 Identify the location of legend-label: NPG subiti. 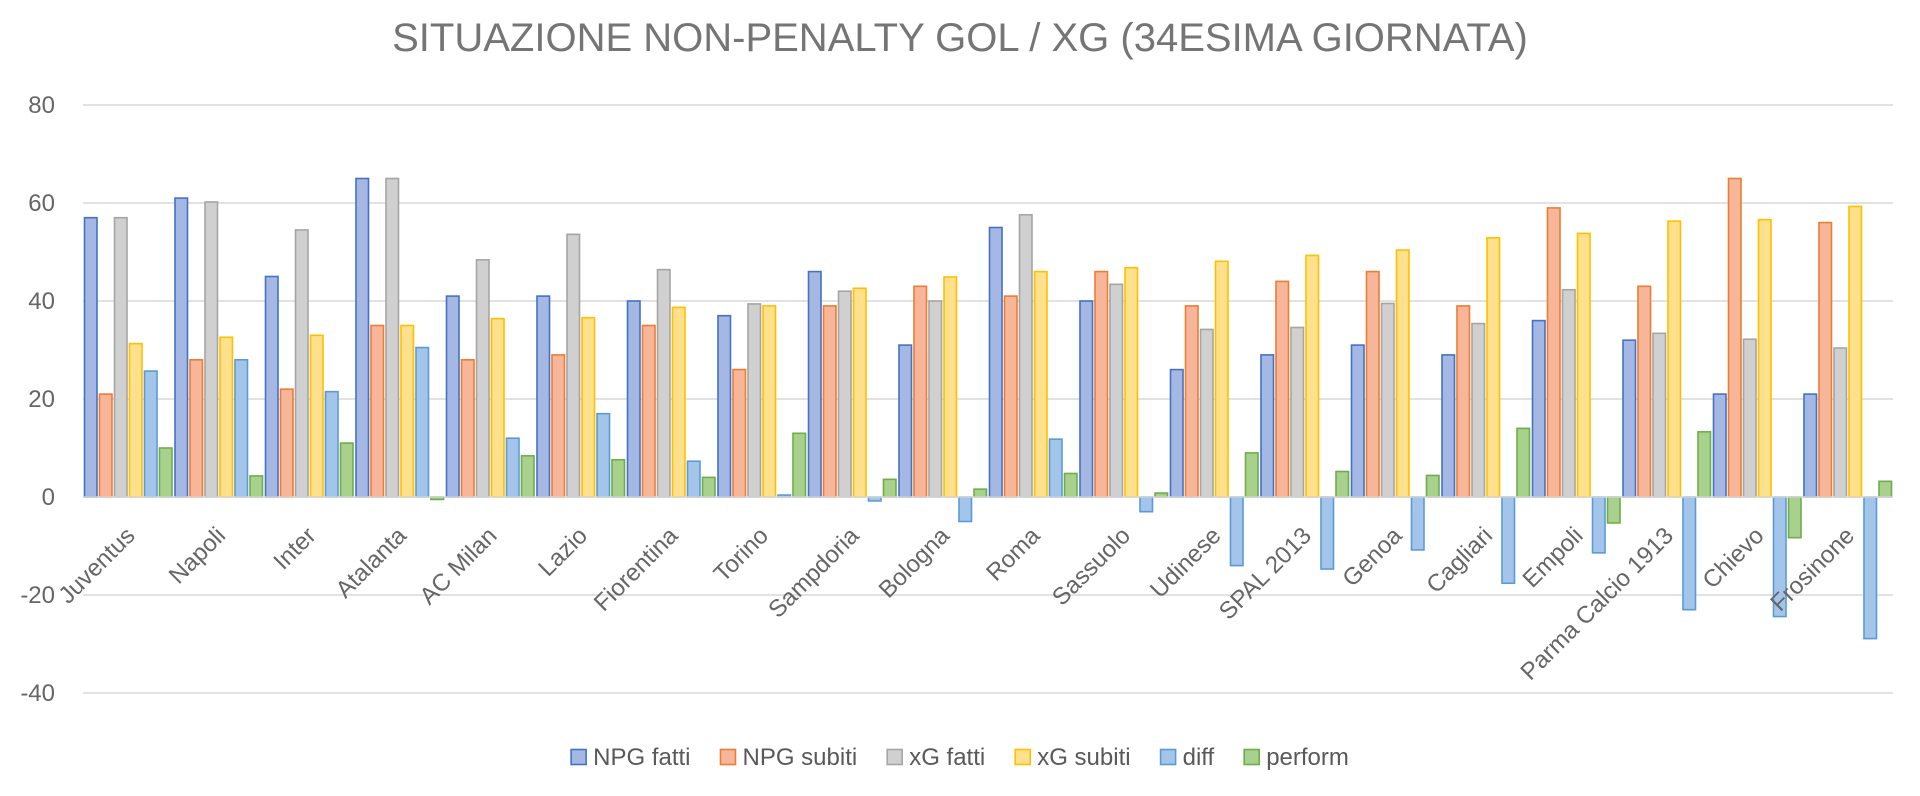
(799, 757).